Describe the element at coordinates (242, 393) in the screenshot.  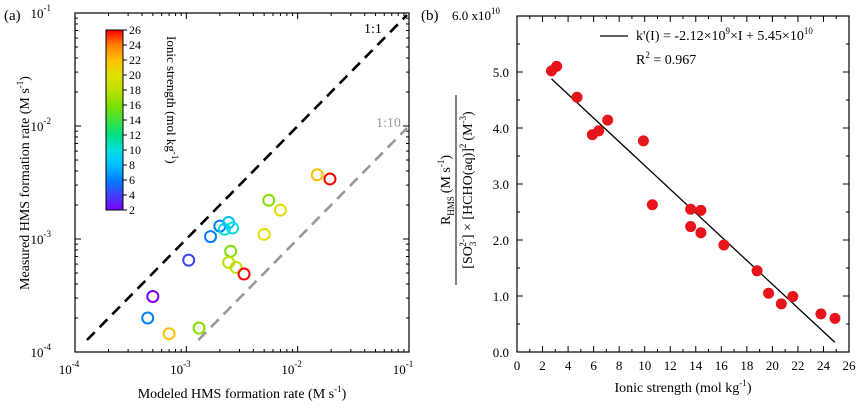
I see `panel-a-x-label: Modeled HMS formation rate (M s-1)` at that location.